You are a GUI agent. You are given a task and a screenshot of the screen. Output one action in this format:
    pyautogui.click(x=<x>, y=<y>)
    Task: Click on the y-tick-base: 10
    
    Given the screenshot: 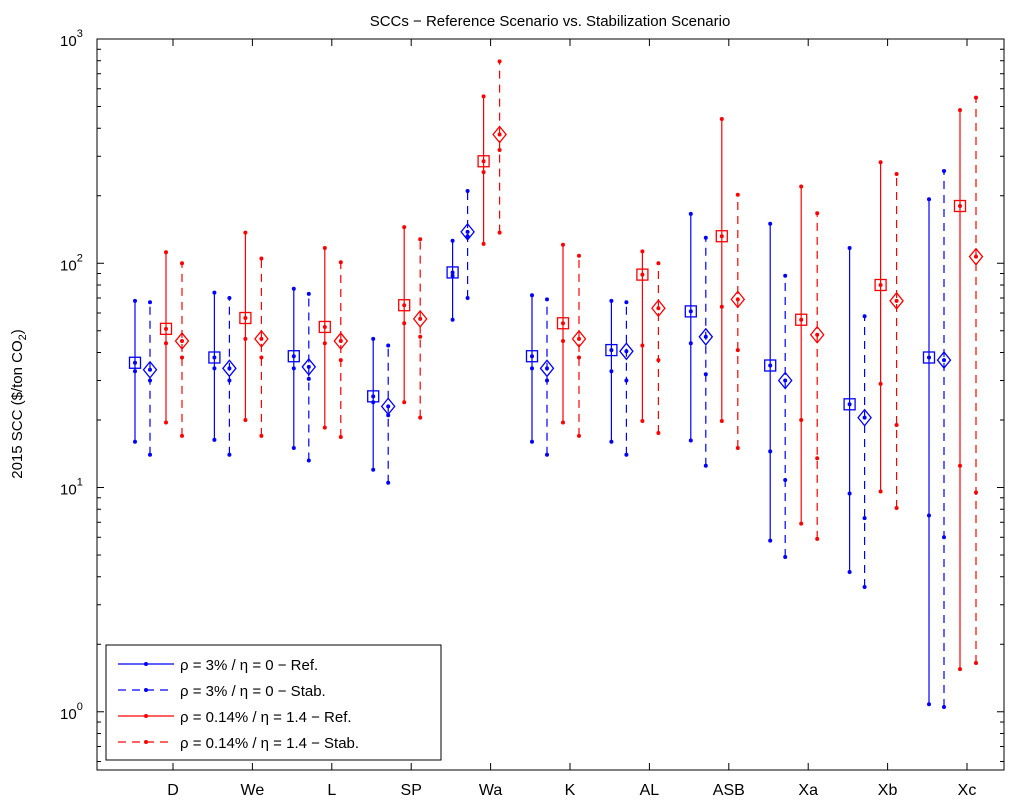 What is the action you would take?
    pyautogui.click(x=68, y=714)
    